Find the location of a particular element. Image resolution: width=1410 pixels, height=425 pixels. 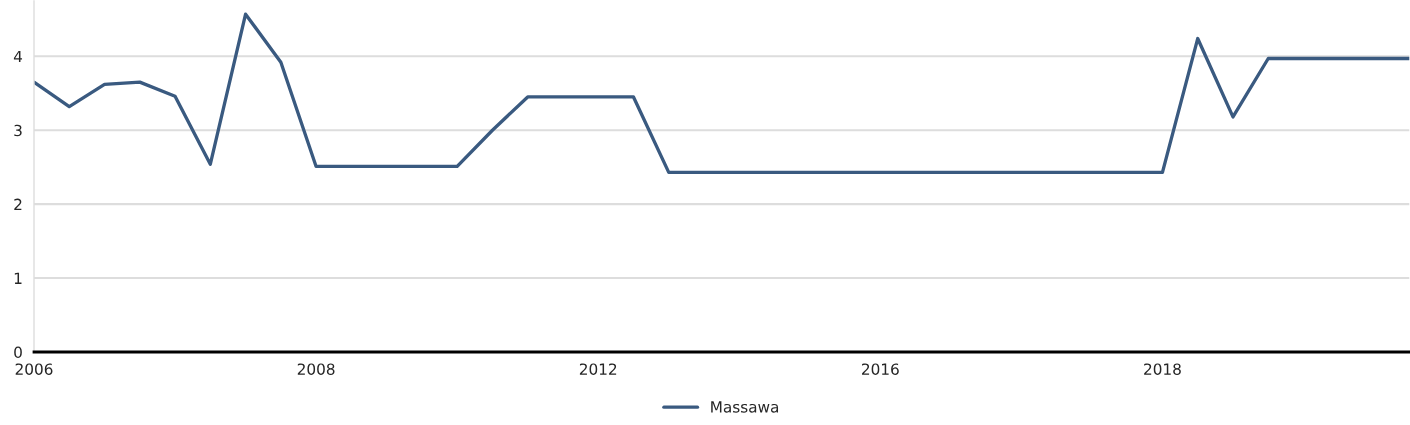

y-tick-label: 0 is located at coordinates (18, 352).